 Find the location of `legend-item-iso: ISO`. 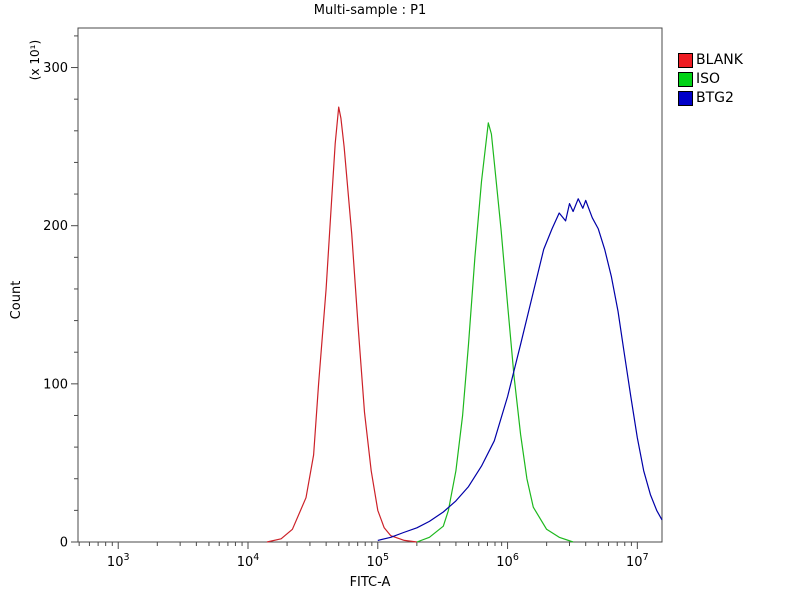

legend-item-iso: ISO is located at coordinates (710, 79).